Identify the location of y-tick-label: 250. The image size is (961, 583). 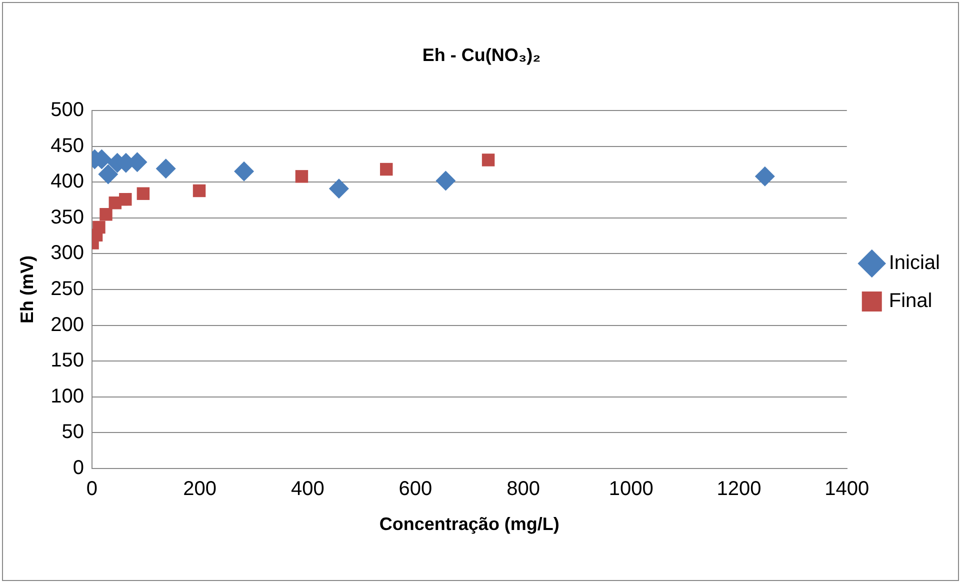
(67, 289).